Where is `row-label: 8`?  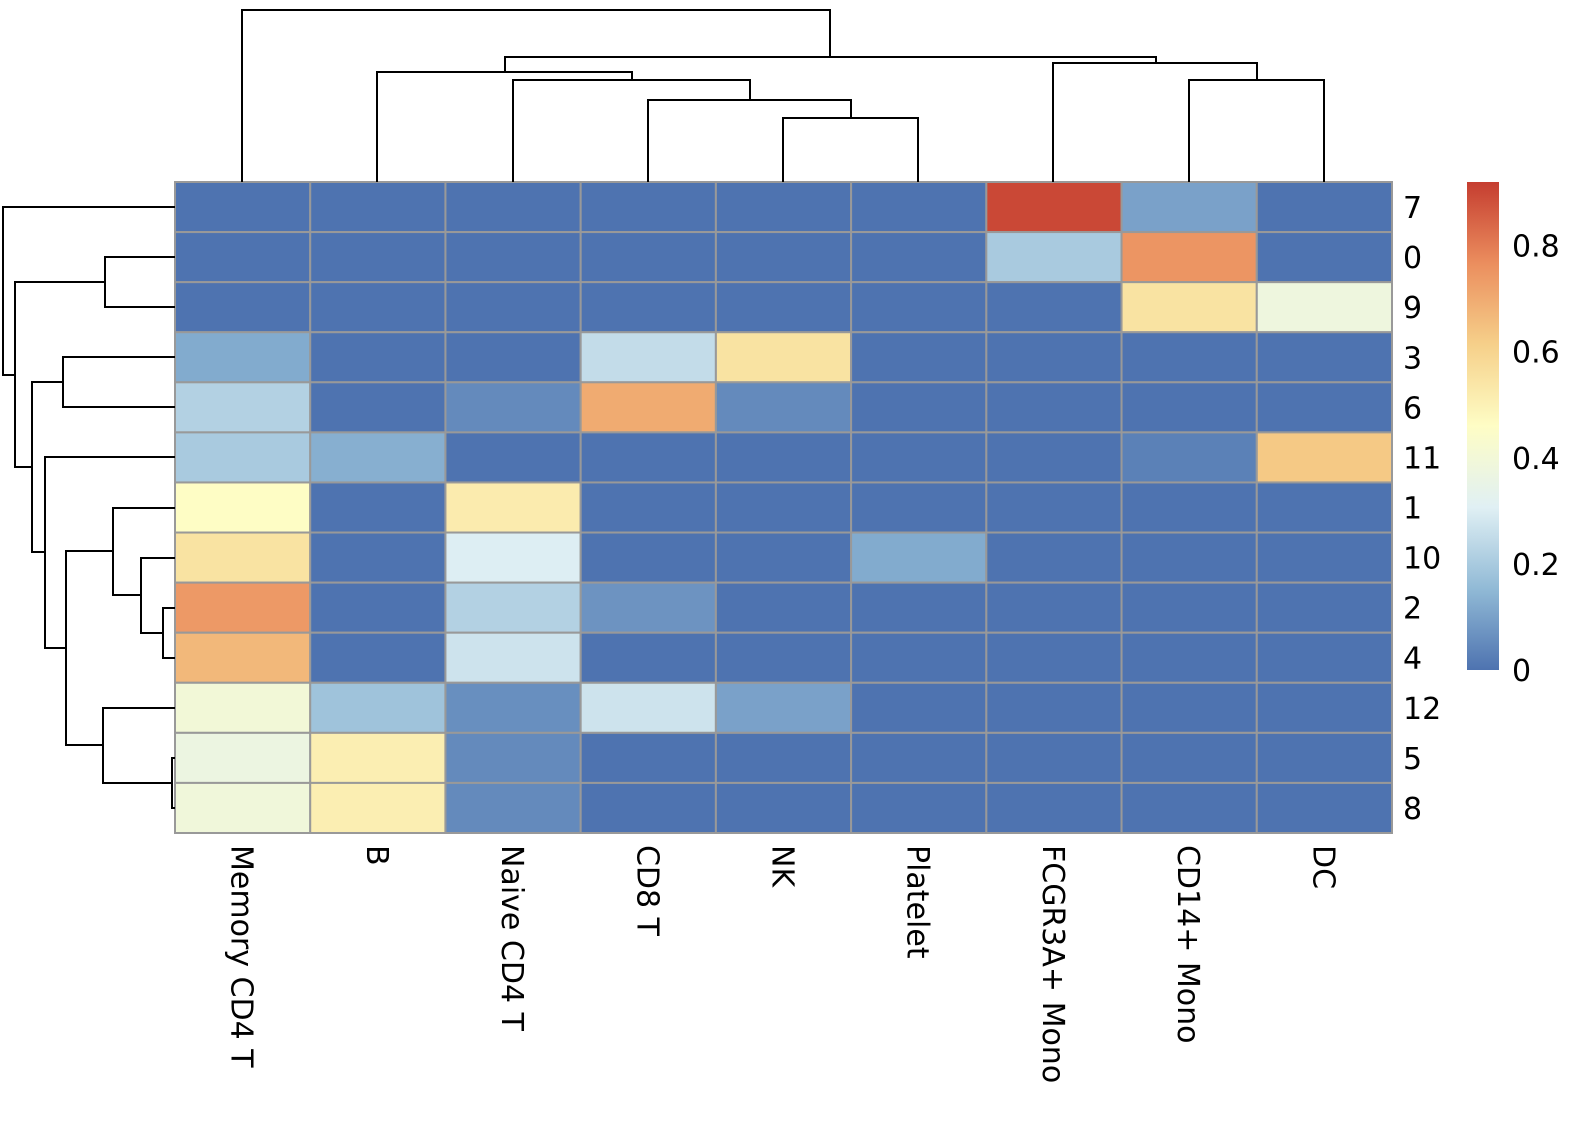 row-label: 8 is located at coordinates (1412, 809).